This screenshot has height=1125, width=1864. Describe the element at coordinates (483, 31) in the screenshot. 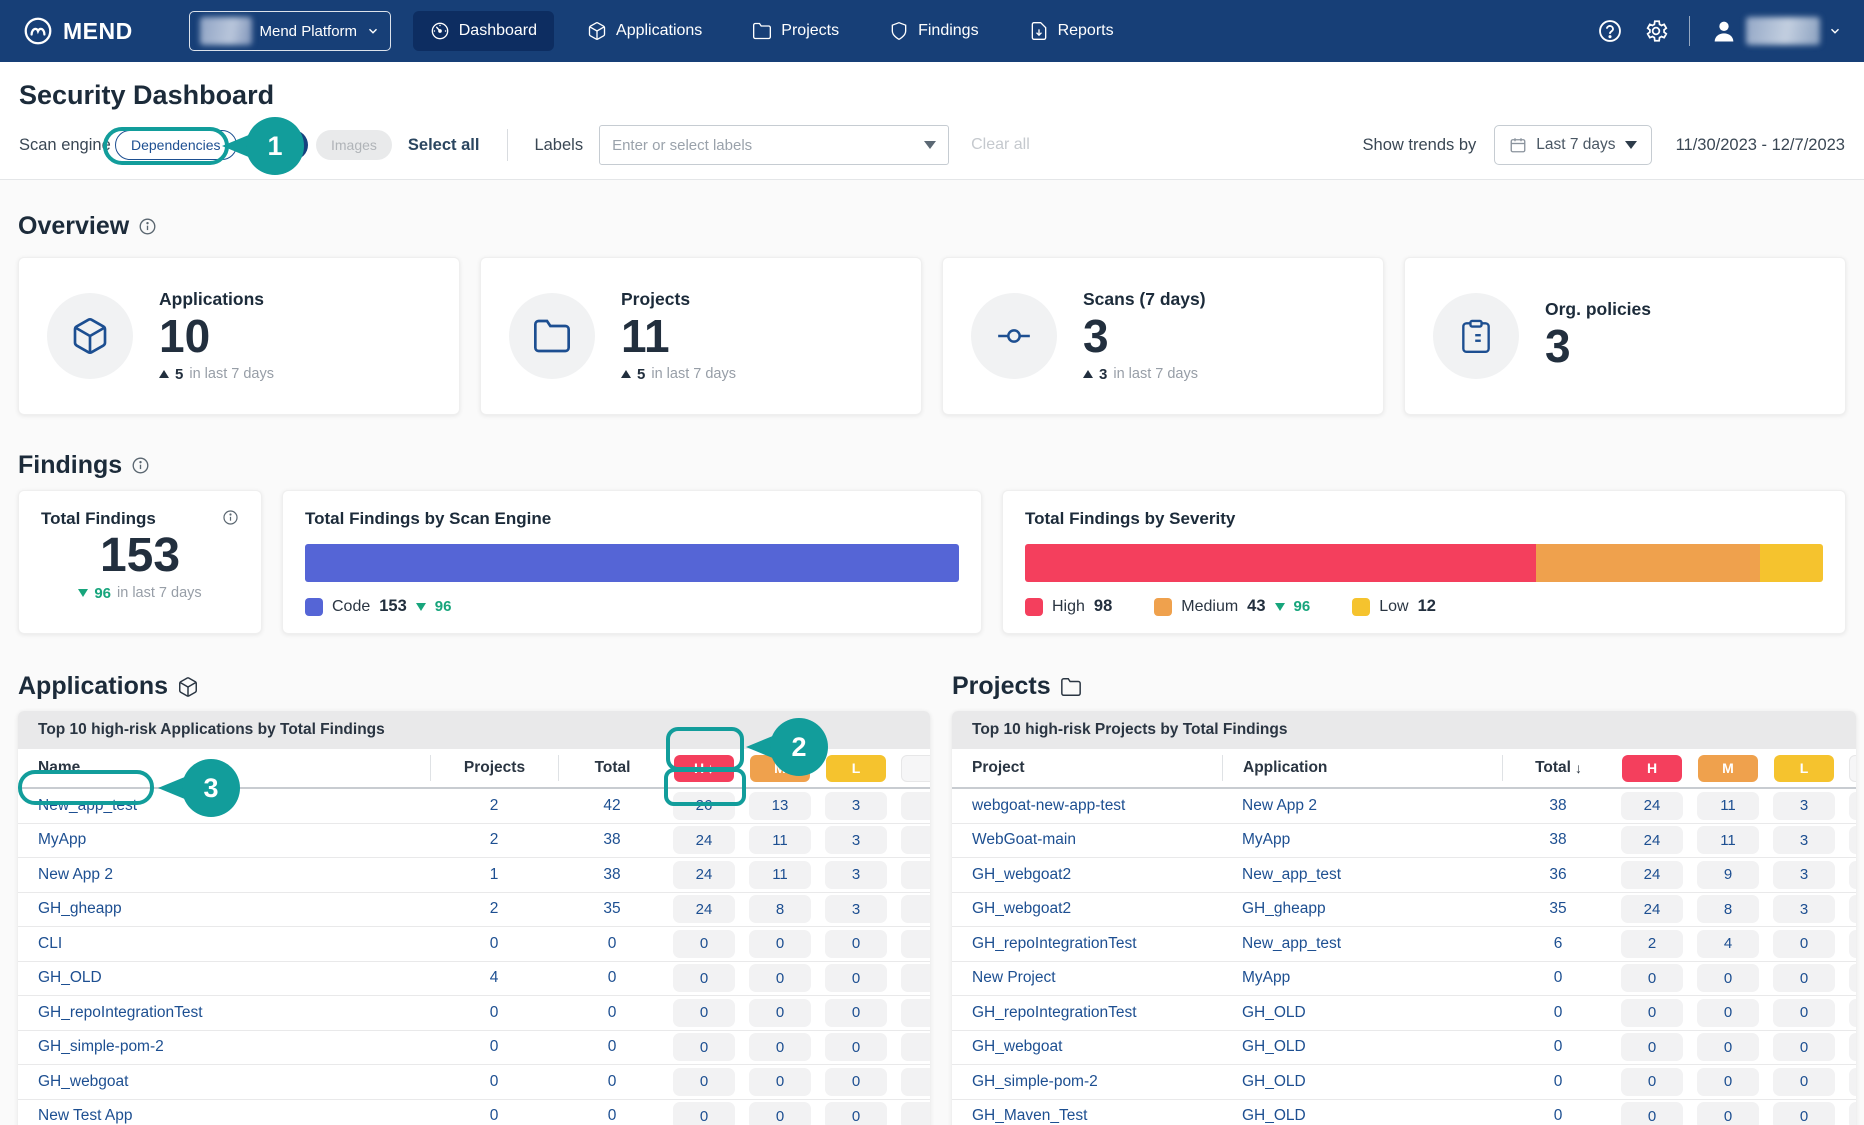

I see `nav-tab-dashboard: Dashboard` at that location.